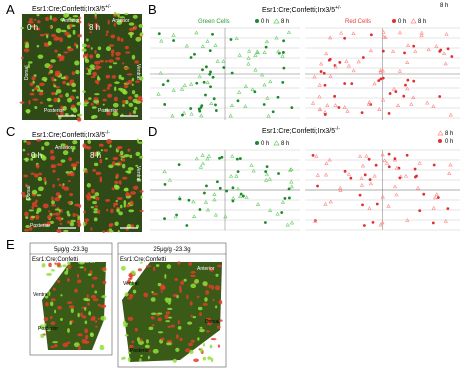 The image size is (474, 379). What do you see at coordinates (214, 22) in the screenshot?
I see `plot-title: Green Cells` at bounding box center [214, 22].